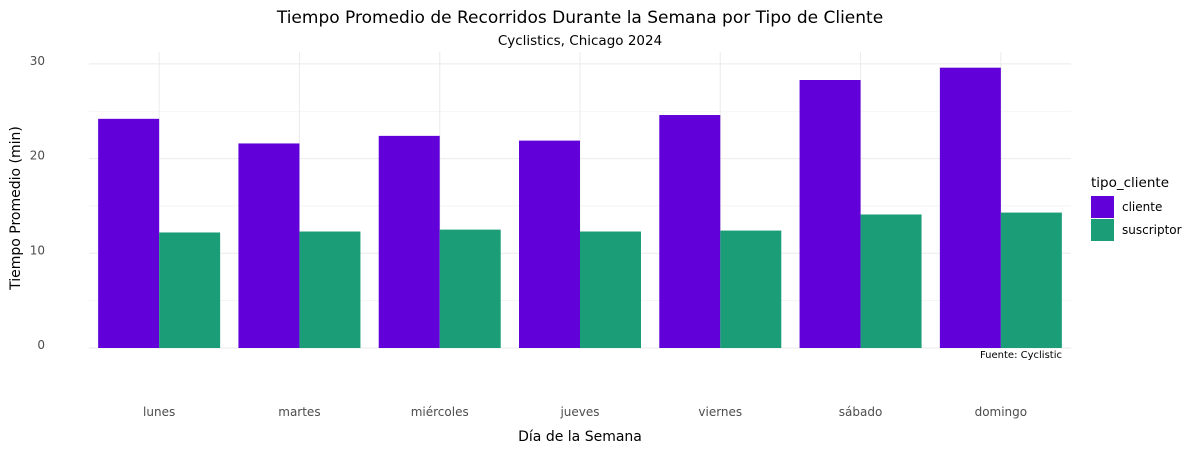 This screenshot has height=450, width=1192. Describe the element at coordinates (330, 289) in the screenshot. I see `bar-suscriptor-martes` at that location.